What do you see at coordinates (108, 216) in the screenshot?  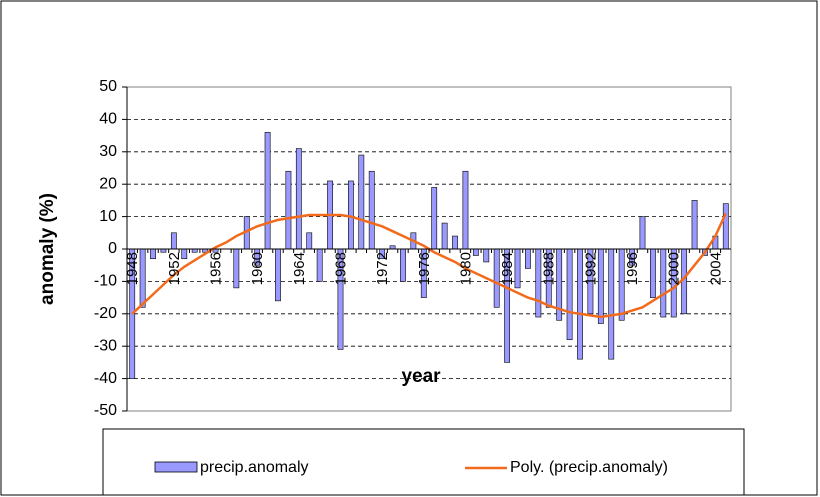 I see `y-tick-label: 10` at bounding box center [108, 216].